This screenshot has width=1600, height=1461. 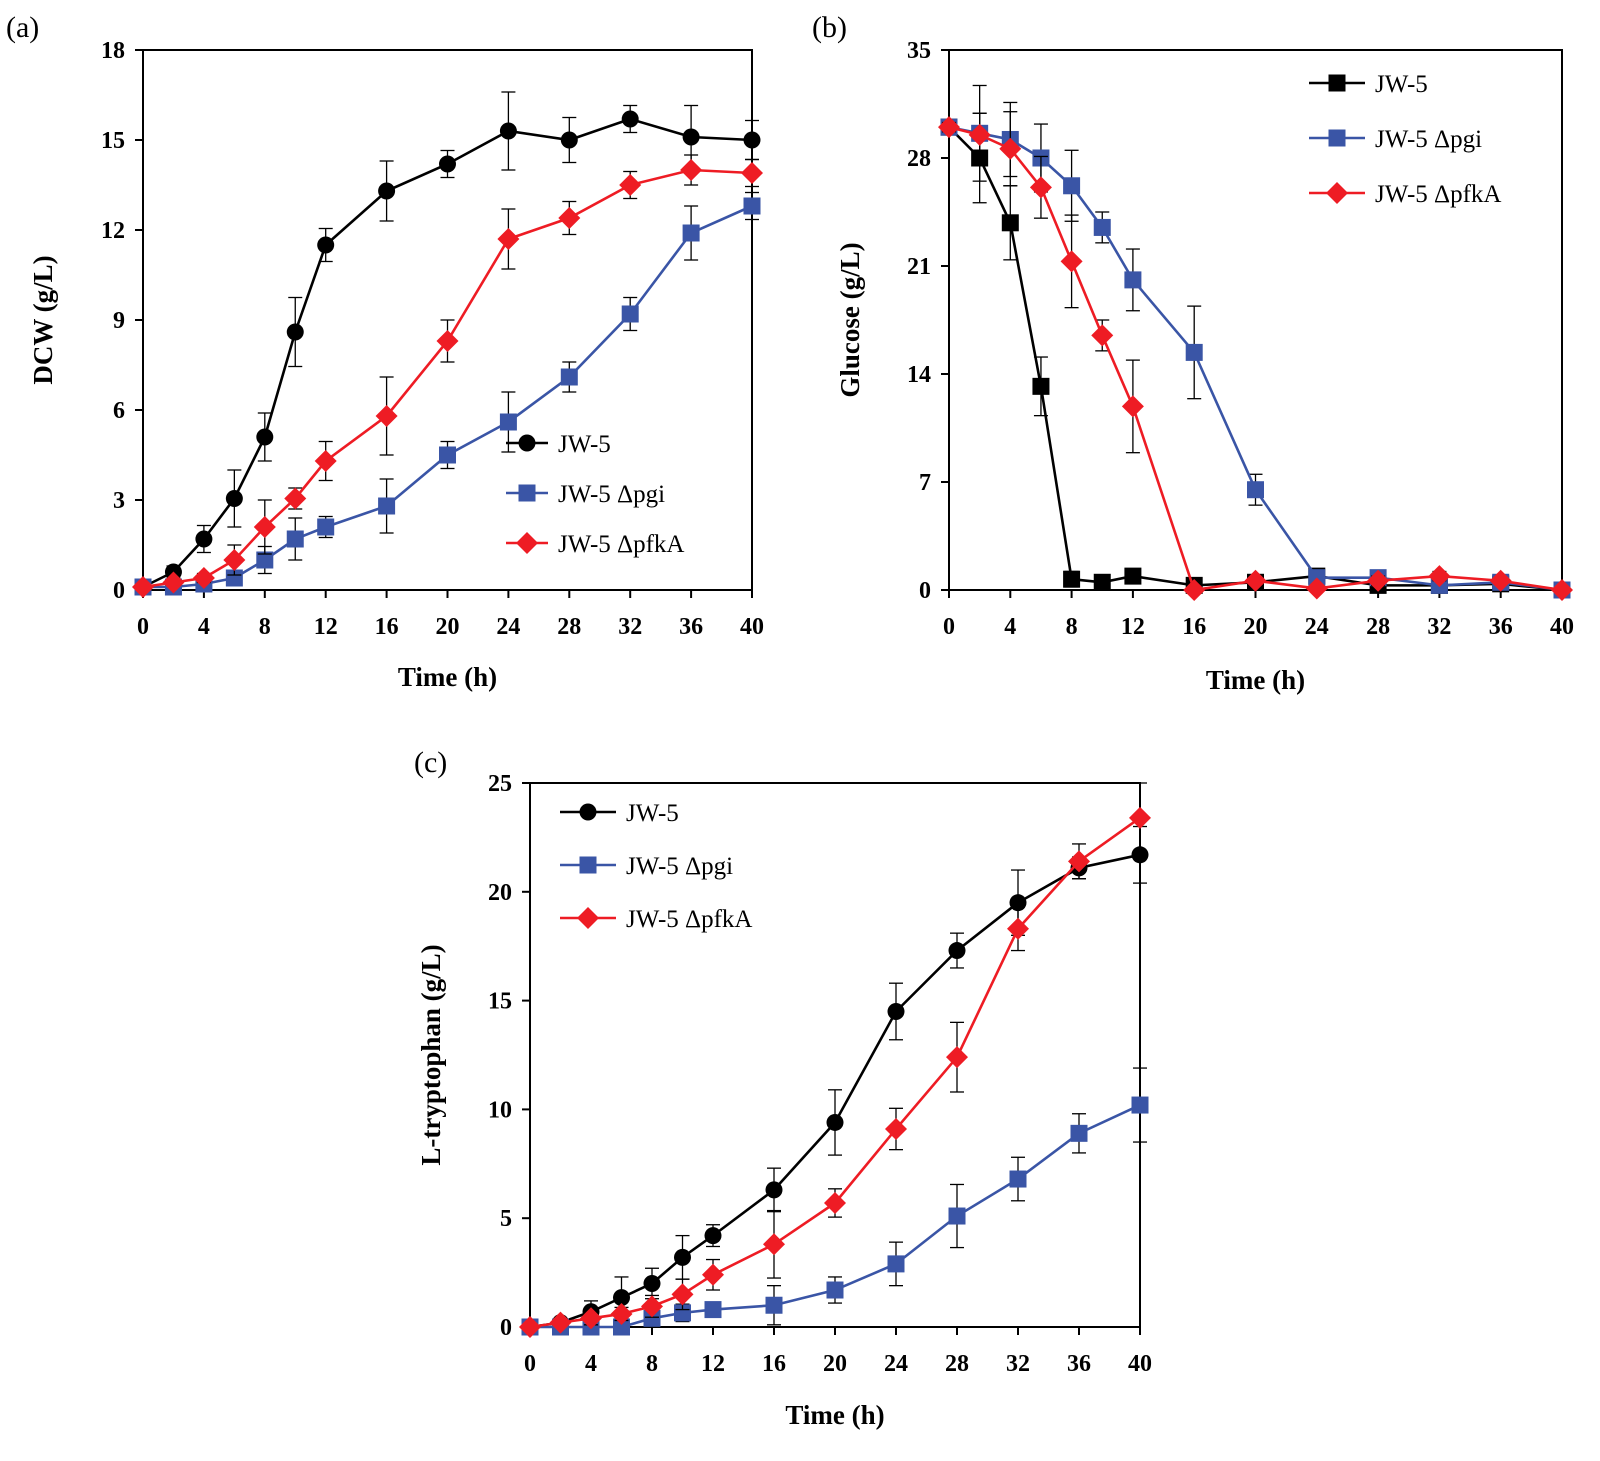 What do you see at coordinates (500, 1110) in the screenshot?
I see `y-tick-label: 10` at bounding box center [500, 1110].